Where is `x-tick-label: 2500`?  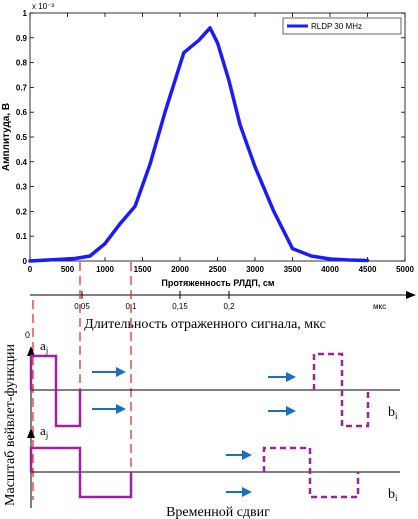 x-tick-label: 2500 is located at coordinates (218, 269).